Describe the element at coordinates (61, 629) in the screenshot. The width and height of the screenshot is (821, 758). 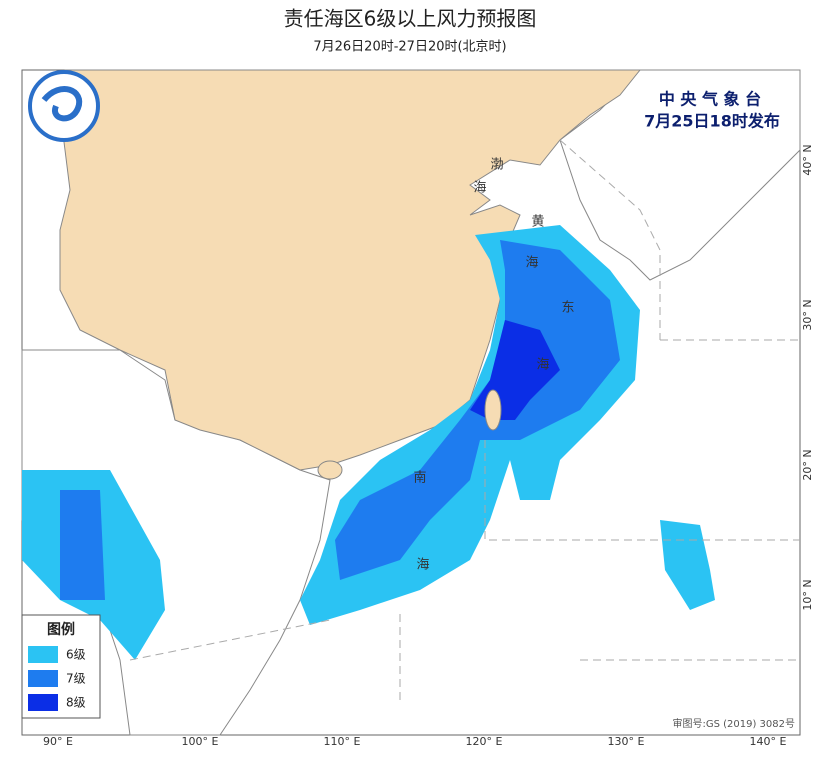
I see `legend-title: 图例` at that location.